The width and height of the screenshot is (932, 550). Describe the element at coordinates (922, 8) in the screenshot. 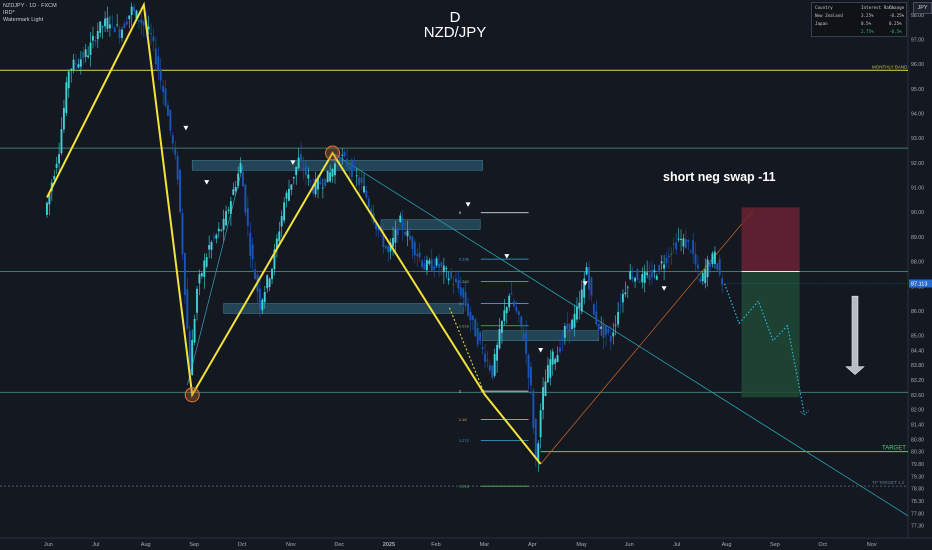

I see `currency-badge: JPY` at that location.